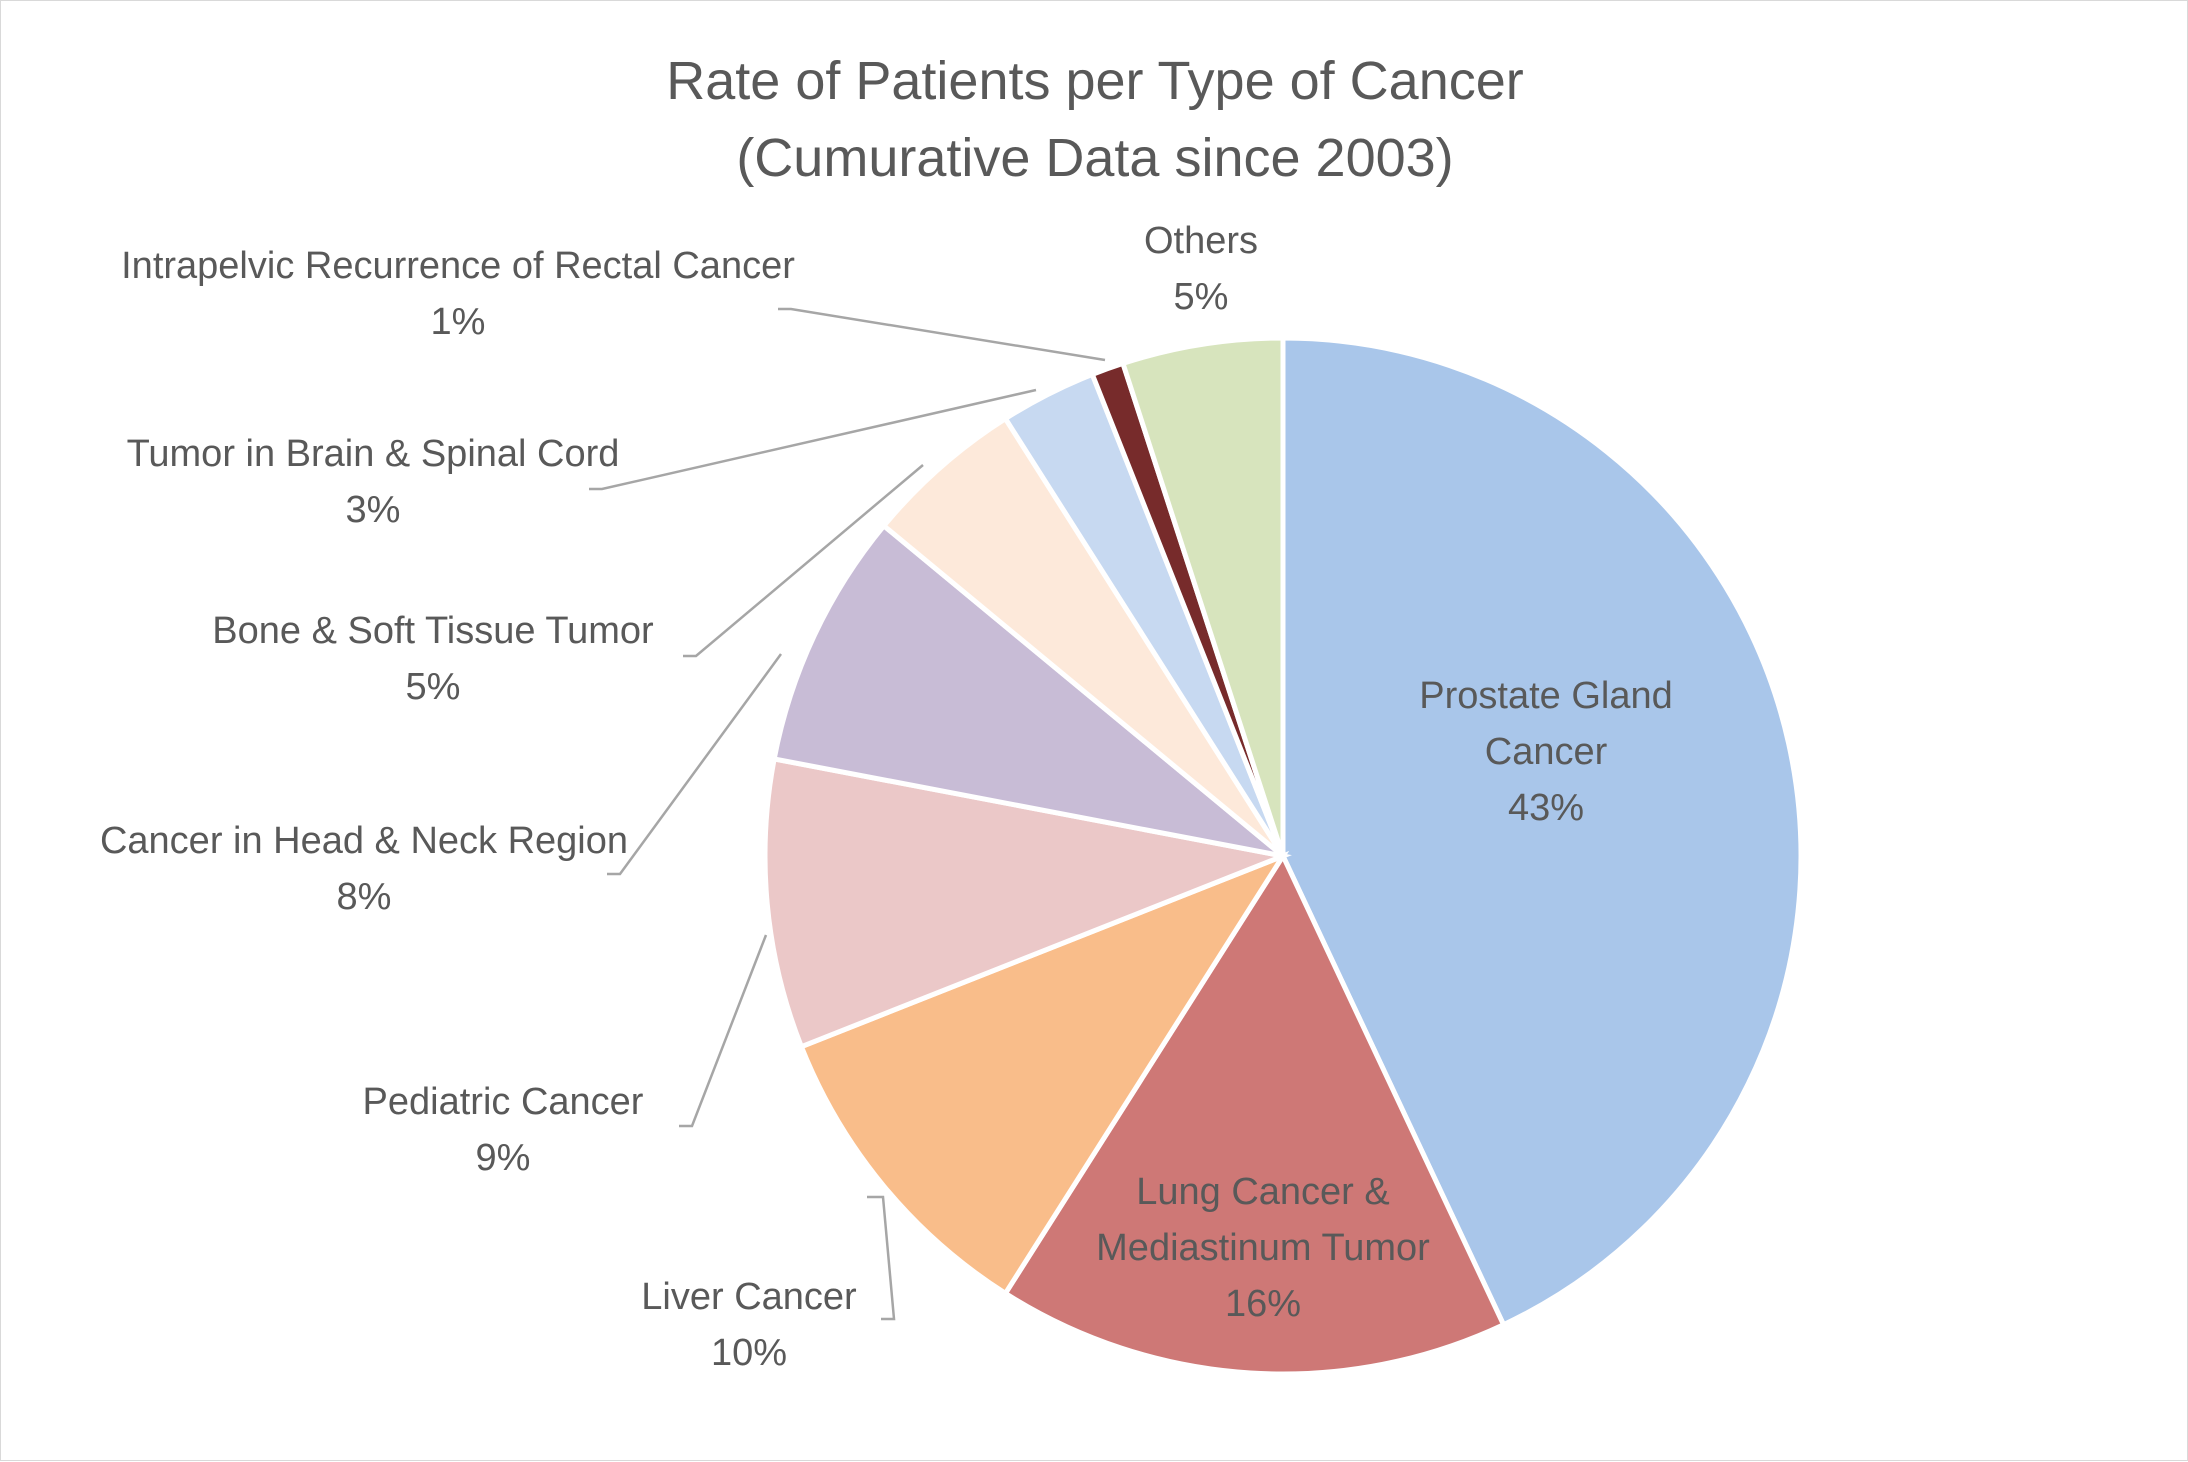 This screenshot has width=2188, height=1462. I want to click on leader-line-bone-and-soft-tissue-tumor, so click(803, 561).